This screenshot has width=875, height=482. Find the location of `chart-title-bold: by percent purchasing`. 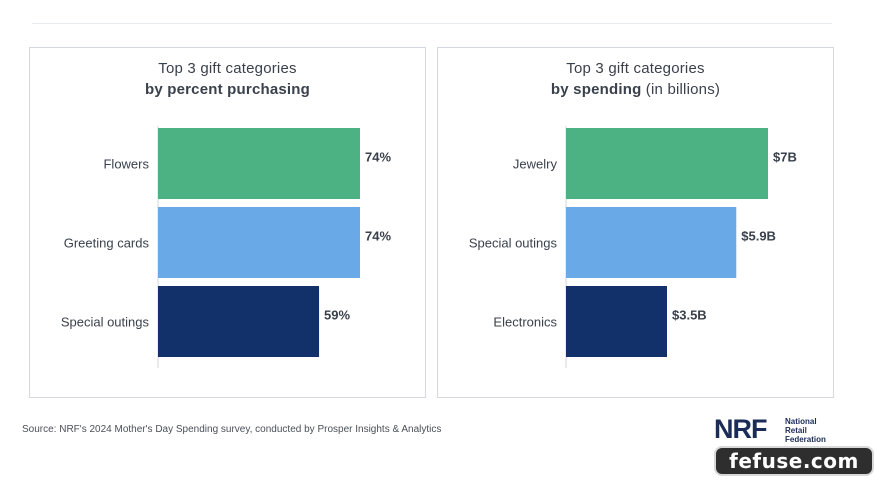

chart-title-bold: by percent purchasing is located at coordinates (227, 89).